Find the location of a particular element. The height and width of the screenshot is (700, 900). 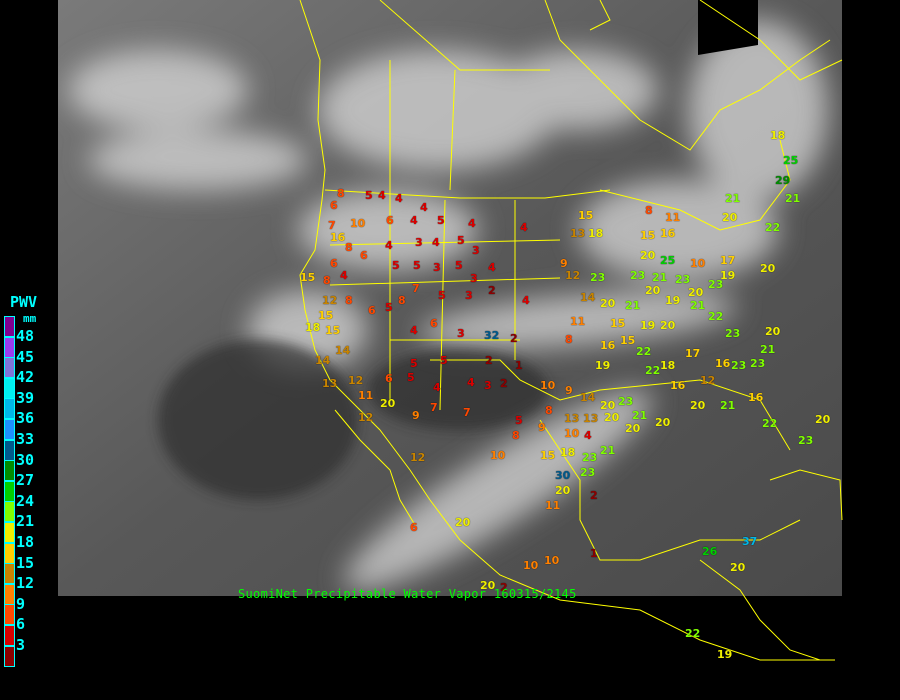

legend-tick: 3 is located at coordinates (21, 645).